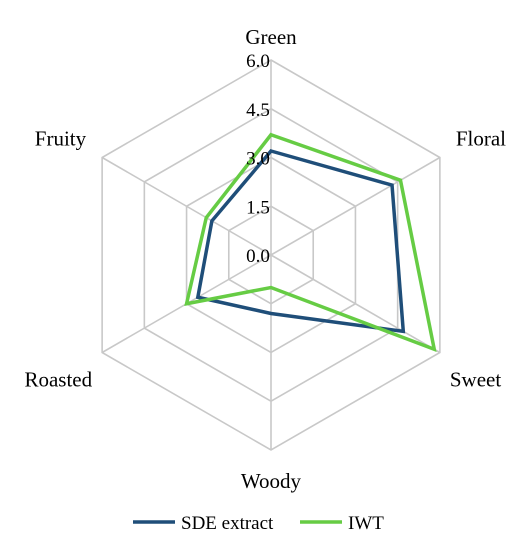 This screenshot has height=550, width=521. I want to click on tick-label: 3.0, so click(258, 159).